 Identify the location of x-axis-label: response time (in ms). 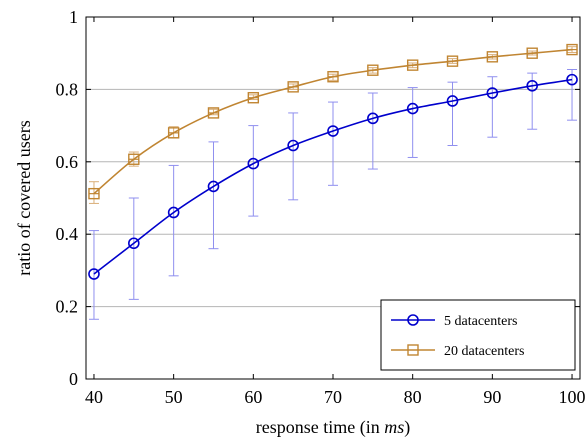
(333, 427).